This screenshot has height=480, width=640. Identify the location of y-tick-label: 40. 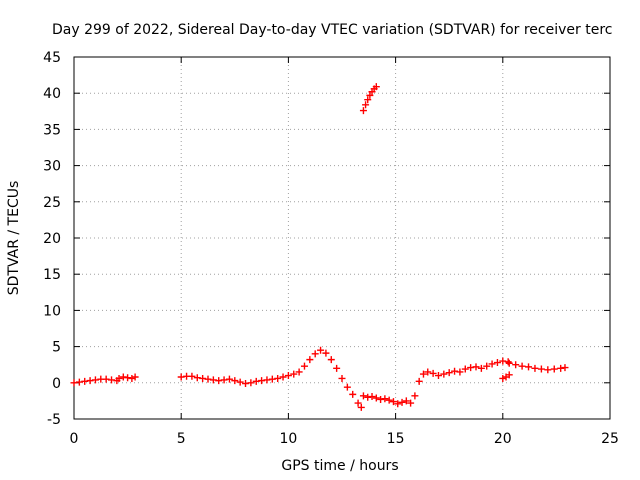
(52, 94).